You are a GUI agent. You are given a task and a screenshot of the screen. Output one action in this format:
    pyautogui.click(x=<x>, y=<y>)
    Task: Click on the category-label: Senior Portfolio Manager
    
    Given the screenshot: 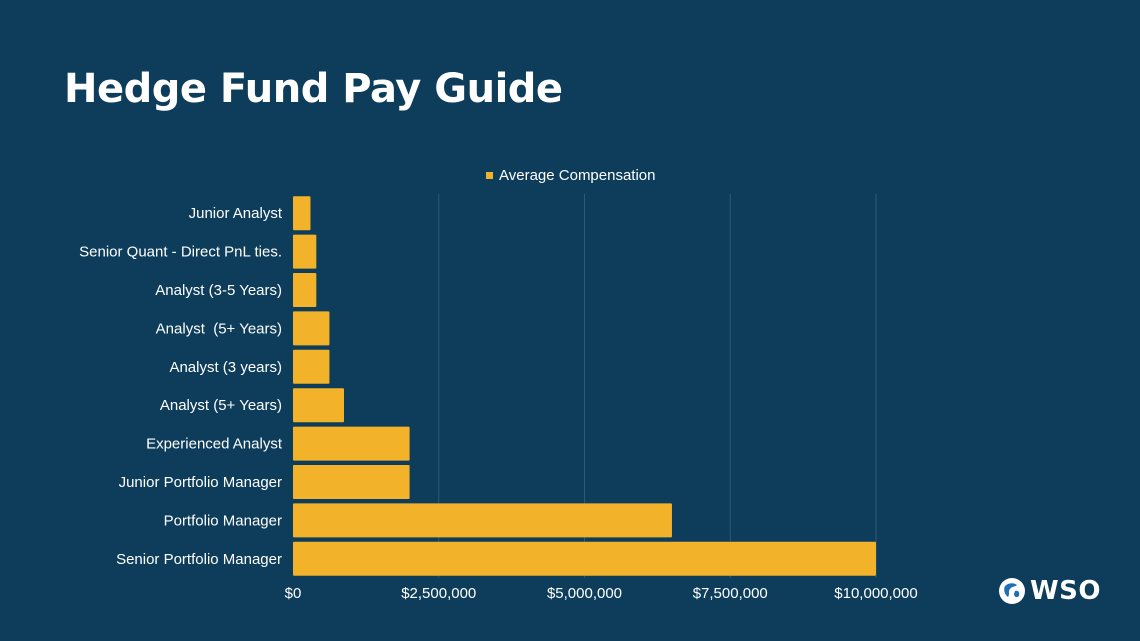 What is the action you would take?
    pyautogui.click(x=199, y=559)
    